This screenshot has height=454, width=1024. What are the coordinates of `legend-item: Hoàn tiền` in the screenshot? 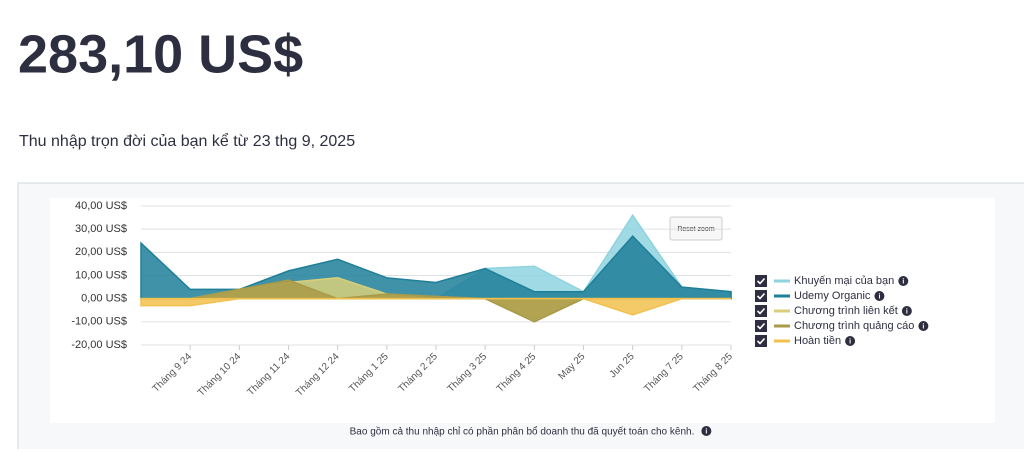 It's located at (798, 341).